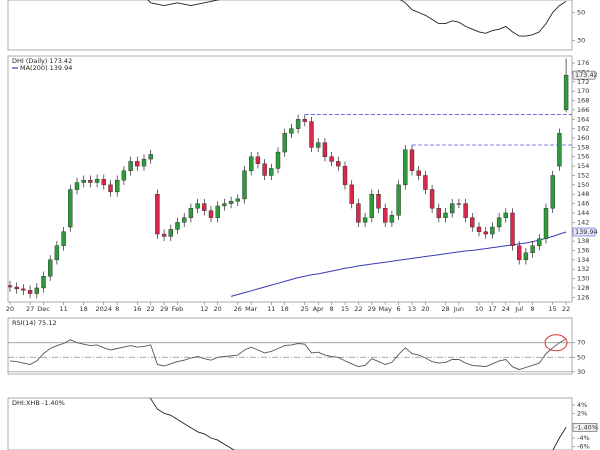  Describe the element at coordinates (385, 309) in the screenshot. I see `x-tick-label: May` at that location.